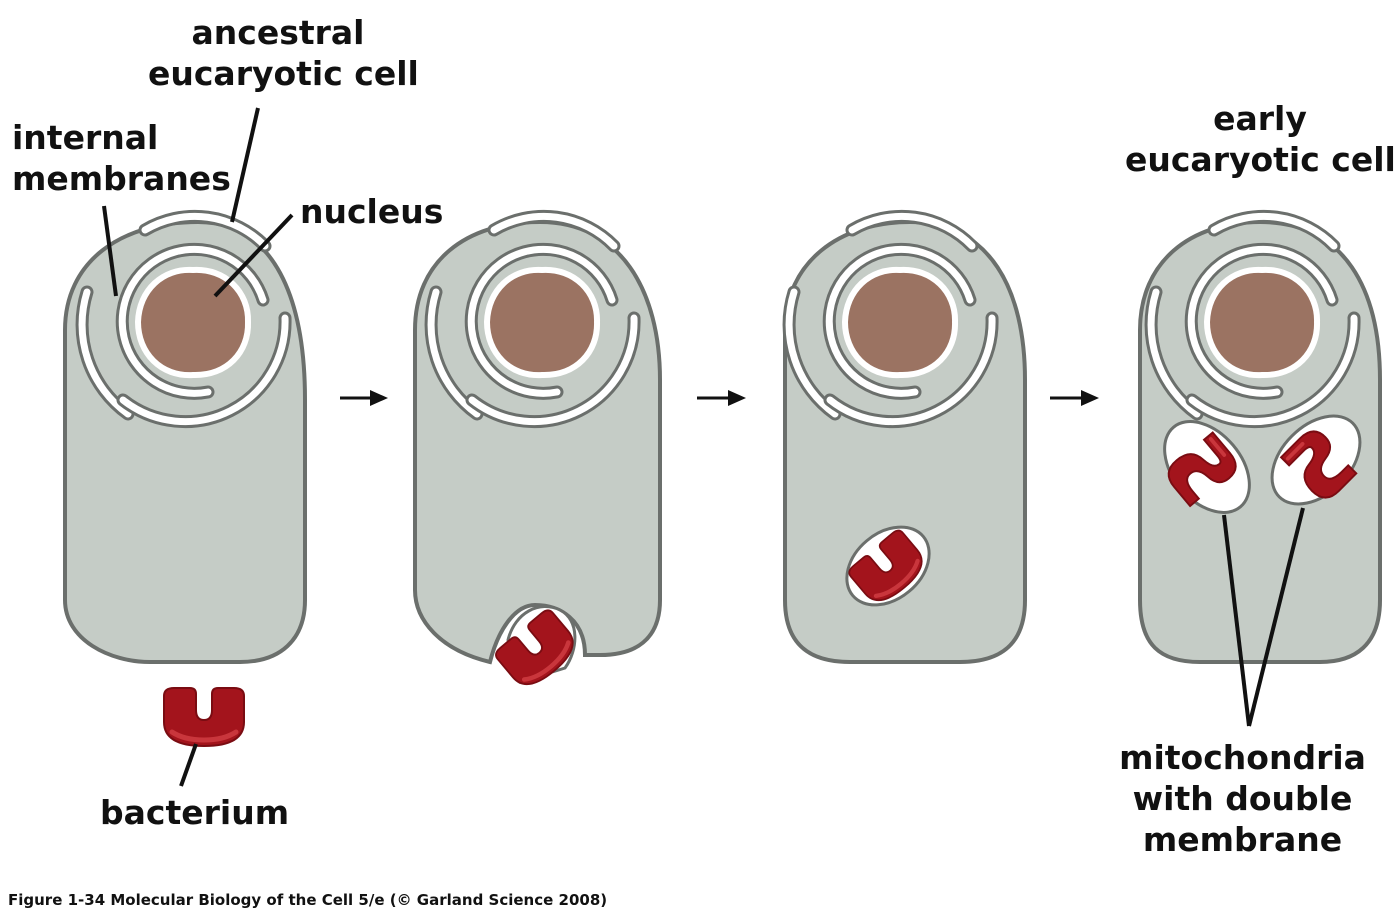  Describe the element at coordinates (185, 439) in the screenshot. I see `cell-1-ancestral` at that location.